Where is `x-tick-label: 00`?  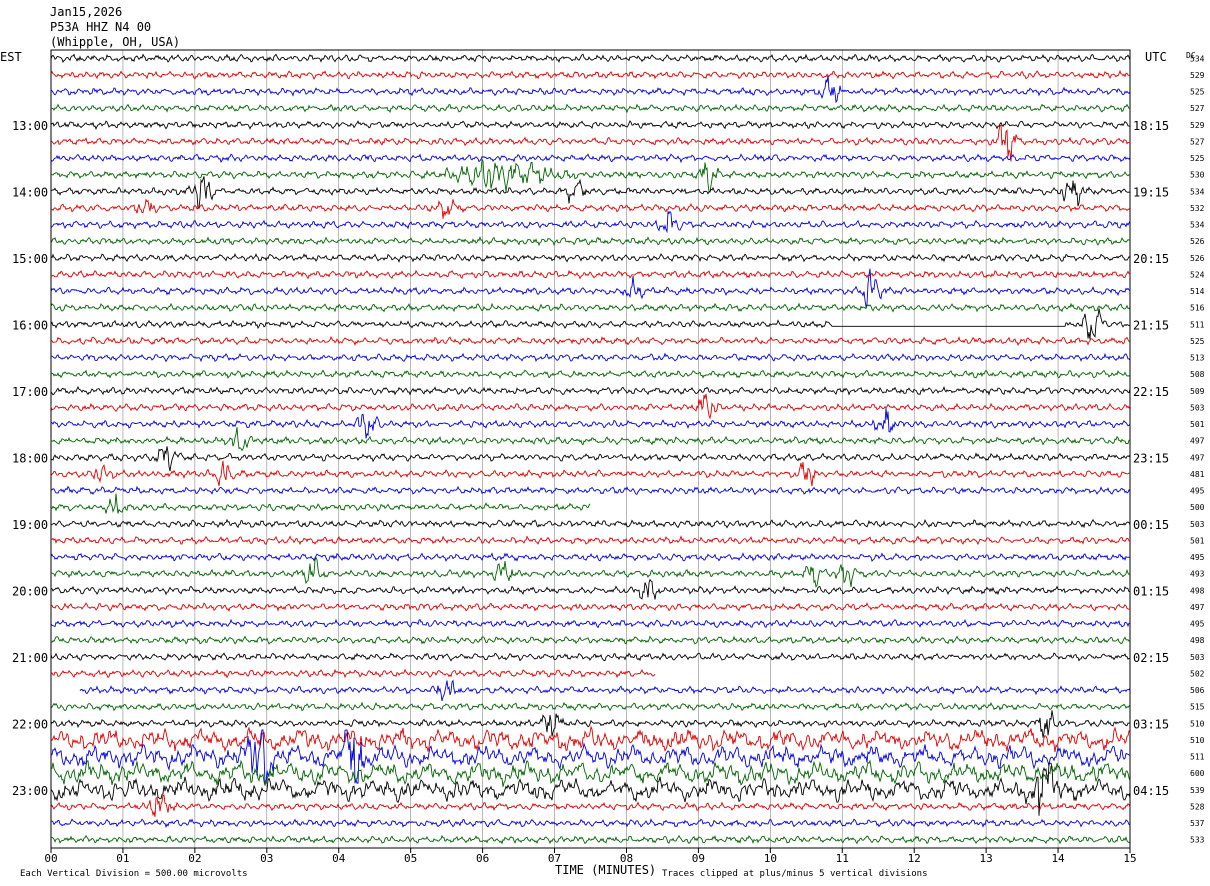
x-tick-label: 00 is located at coordinates (50, 858).